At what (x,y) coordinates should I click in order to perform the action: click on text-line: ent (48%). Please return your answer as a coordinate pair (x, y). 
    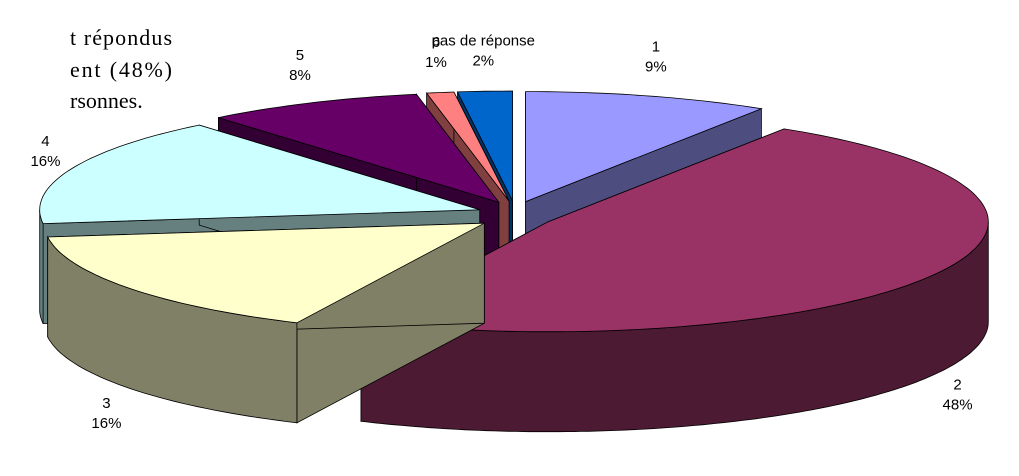
    Looking at the image, I should click on (121, 69).